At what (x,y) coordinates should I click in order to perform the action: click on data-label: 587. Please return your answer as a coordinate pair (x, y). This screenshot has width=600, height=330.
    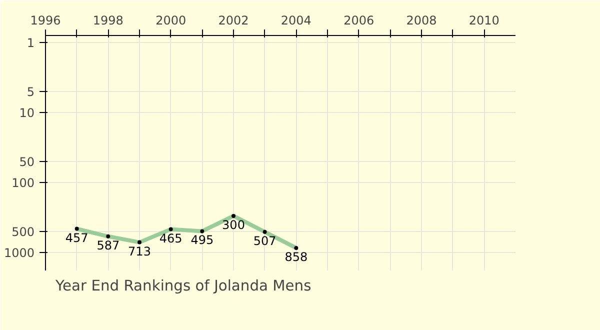
    Looking at the image, I should click on (108, 245).